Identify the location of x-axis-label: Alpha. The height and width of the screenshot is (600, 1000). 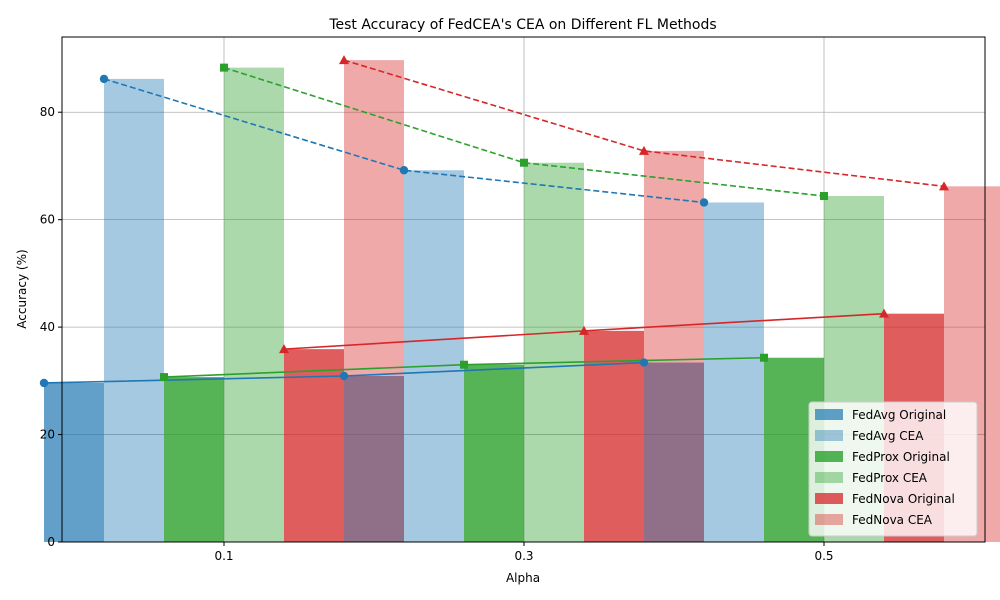
(523, 578).